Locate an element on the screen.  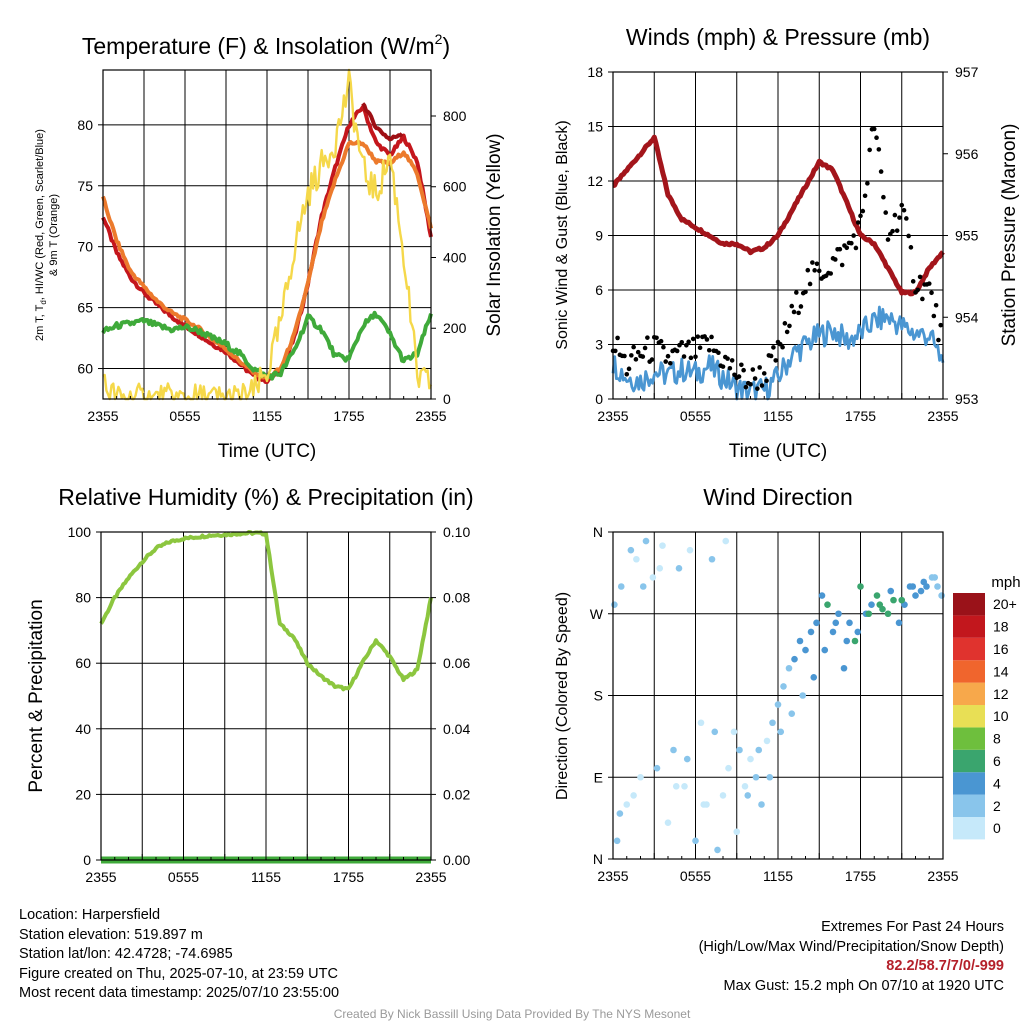
legend-label: 10 is located at coordinates (1001, 716).